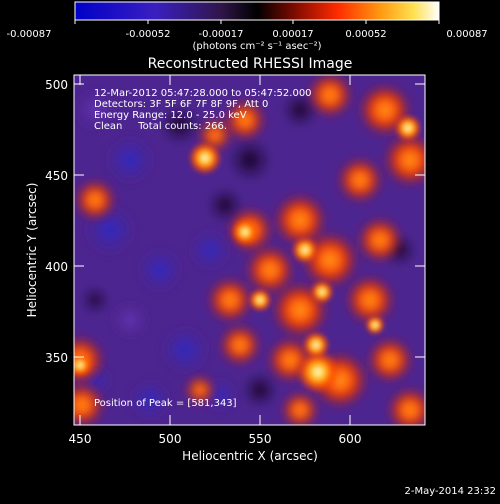 Image resolution: width=500 pixels, height=504 pixels. I want to click on colorbar-ticks, so click(257, 22).